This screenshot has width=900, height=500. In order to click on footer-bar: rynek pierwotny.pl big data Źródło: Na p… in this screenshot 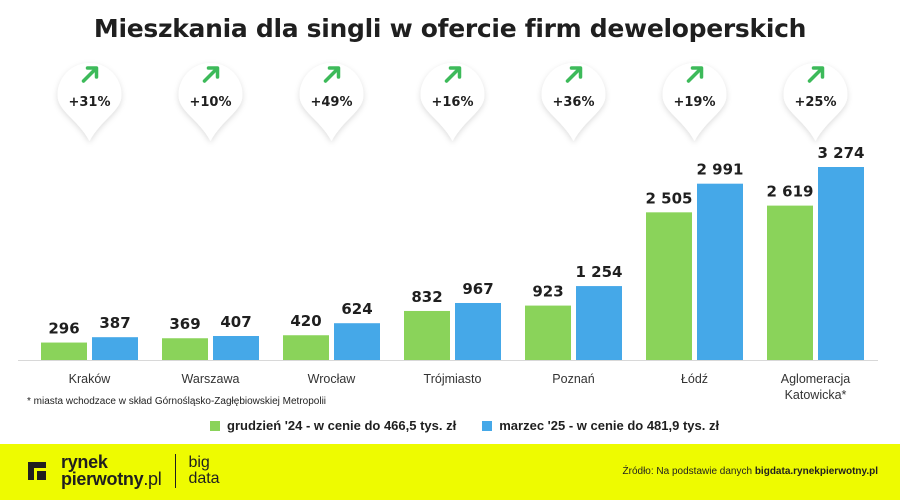, I will do `click(450, 472)`.